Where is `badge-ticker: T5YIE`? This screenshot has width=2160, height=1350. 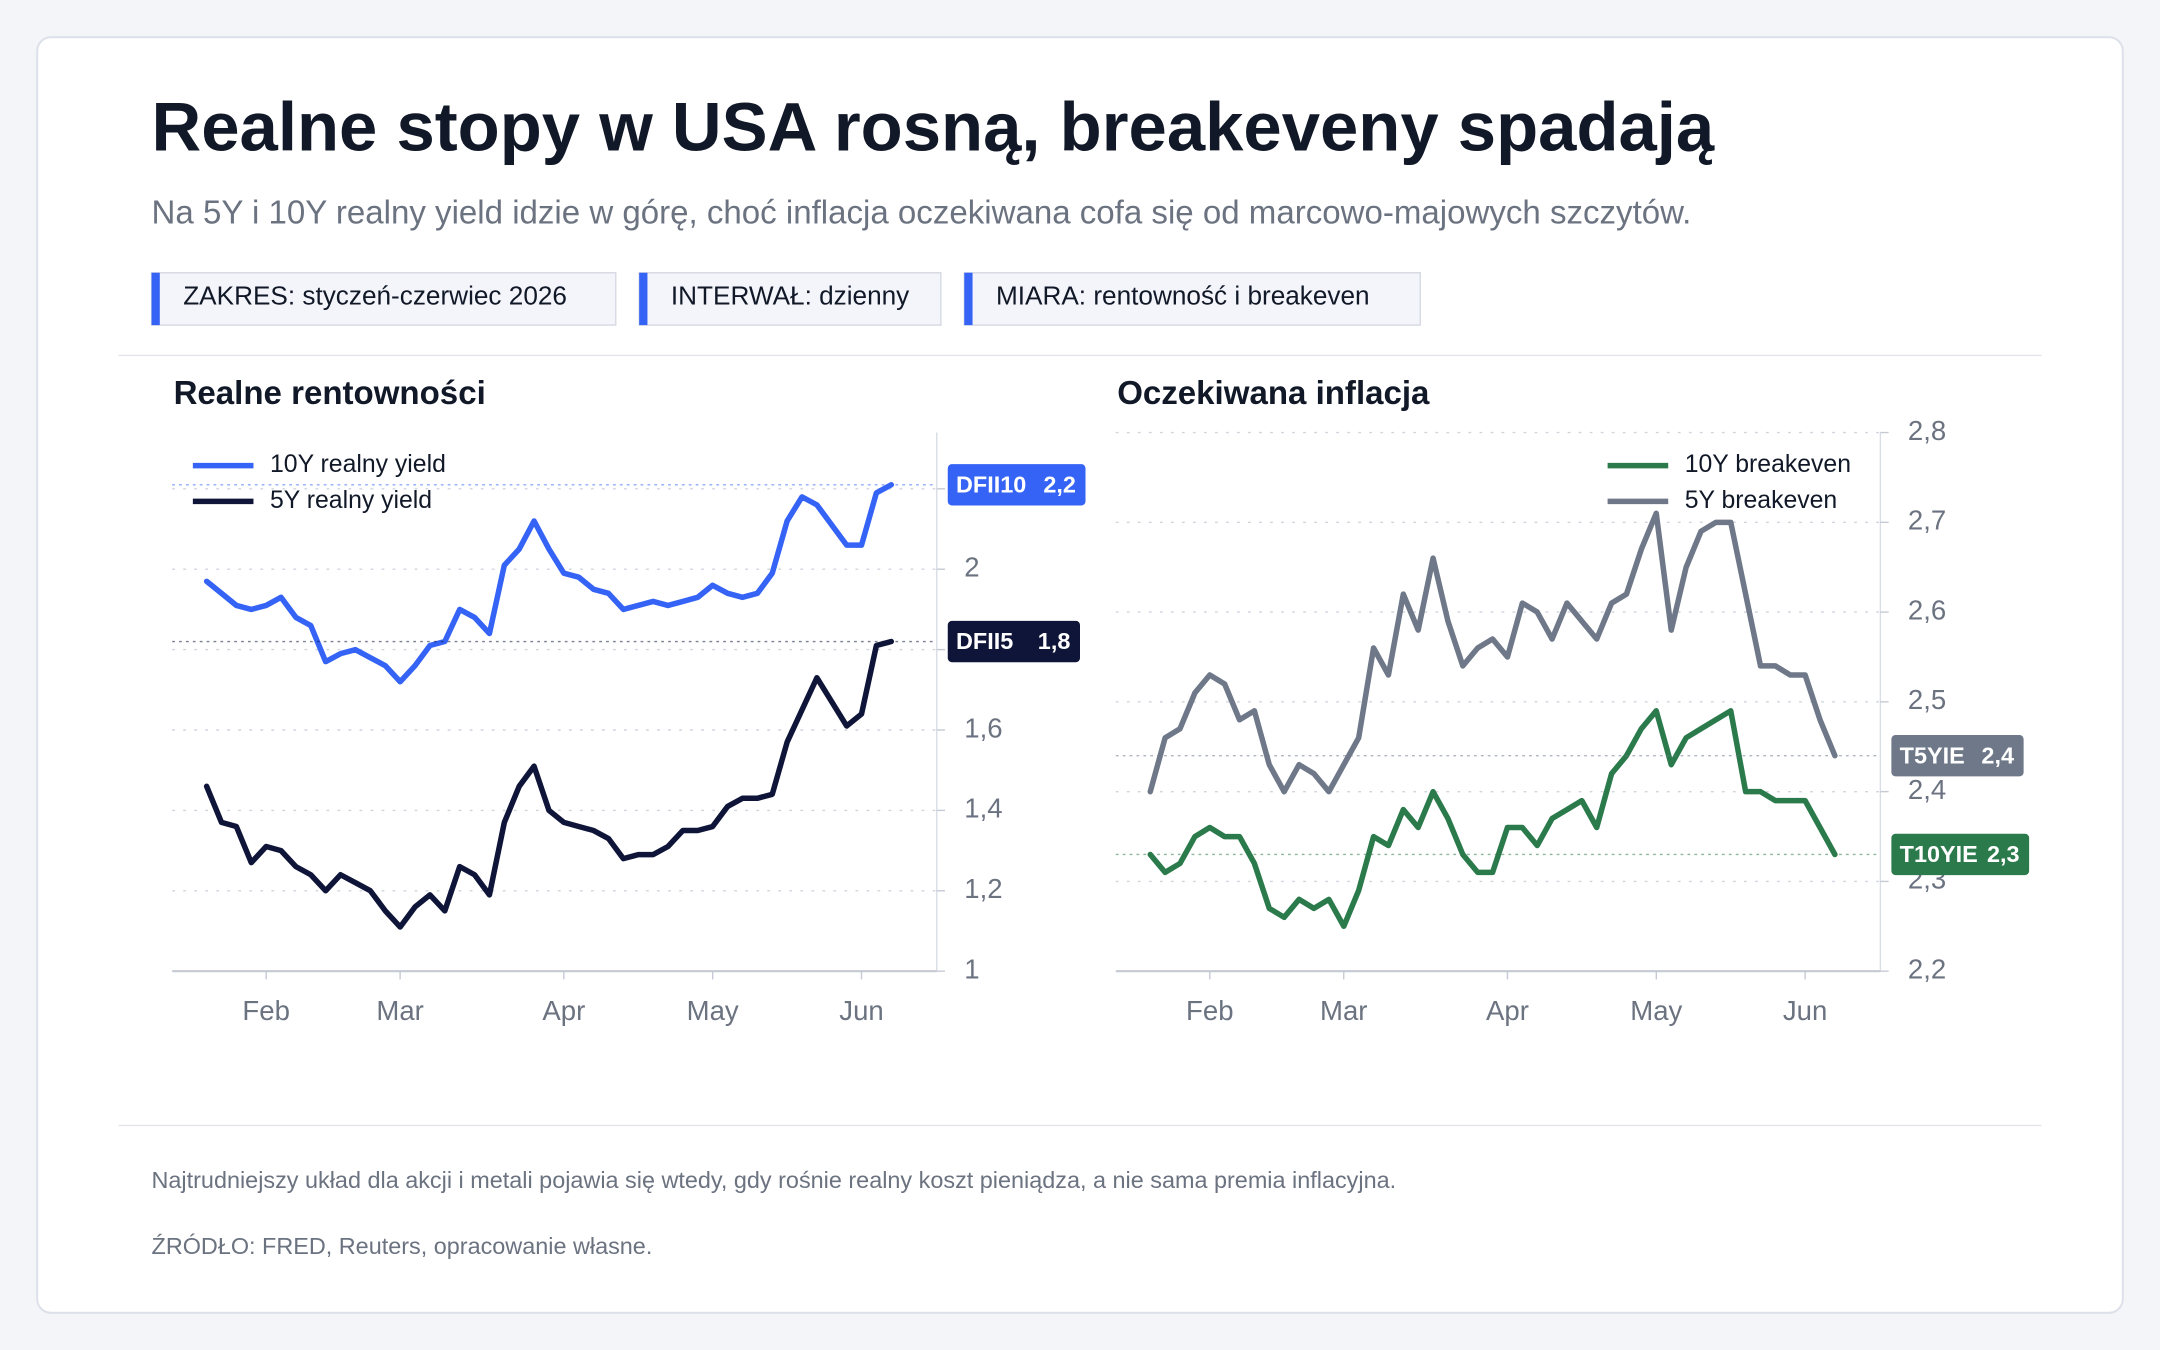 badge-ticker: T5YIE is located at coordinates (1932, 755).